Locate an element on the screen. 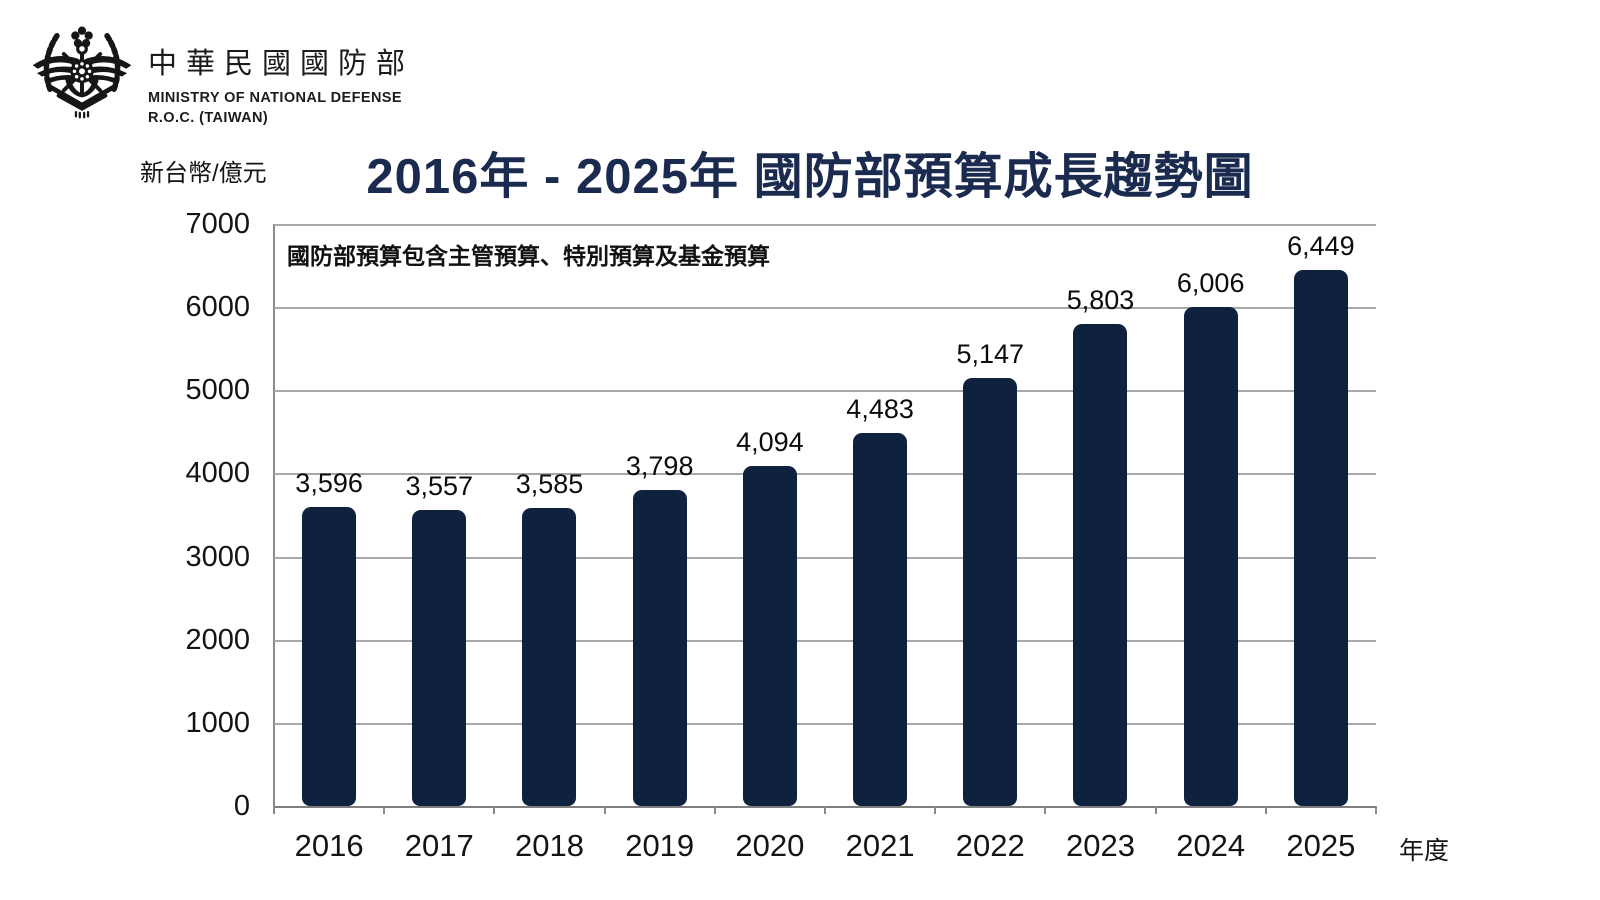  y-tick-label-6000: 6000 is located at coordinates (217, 307).